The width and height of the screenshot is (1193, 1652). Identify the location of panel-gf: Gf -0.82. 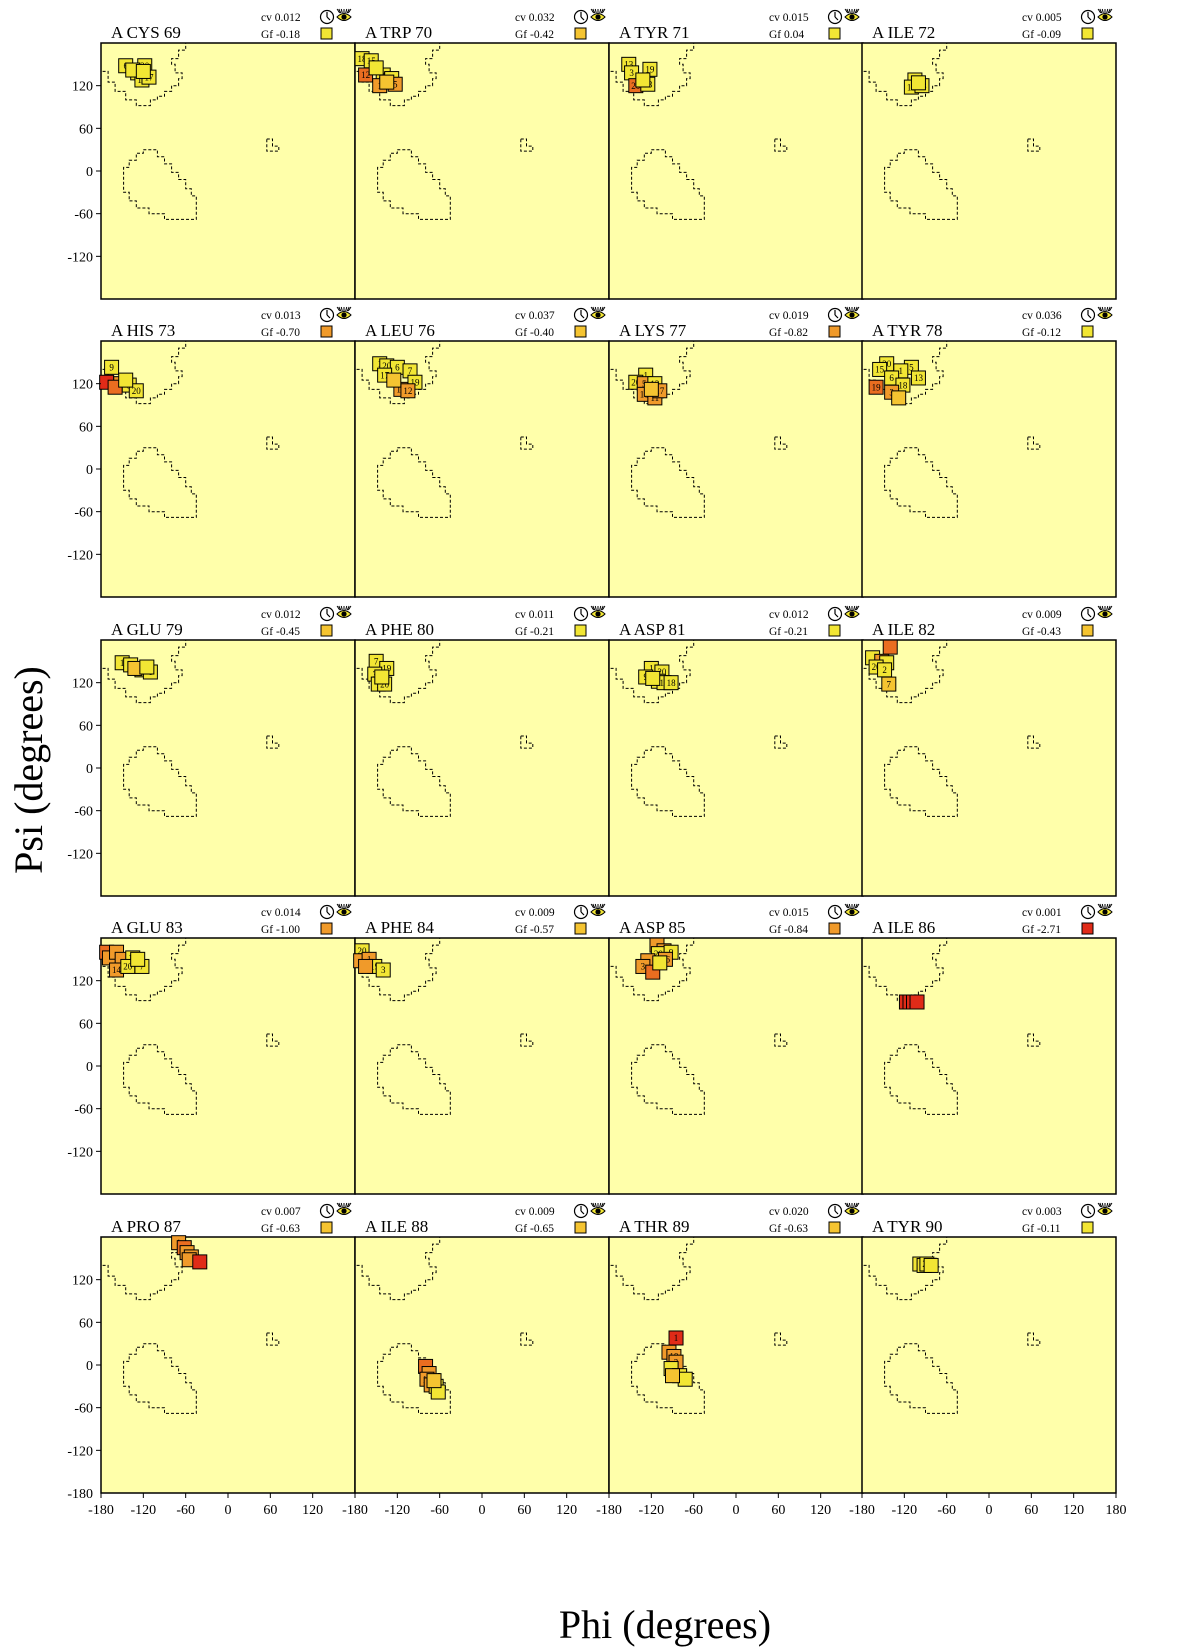
(788, 333).